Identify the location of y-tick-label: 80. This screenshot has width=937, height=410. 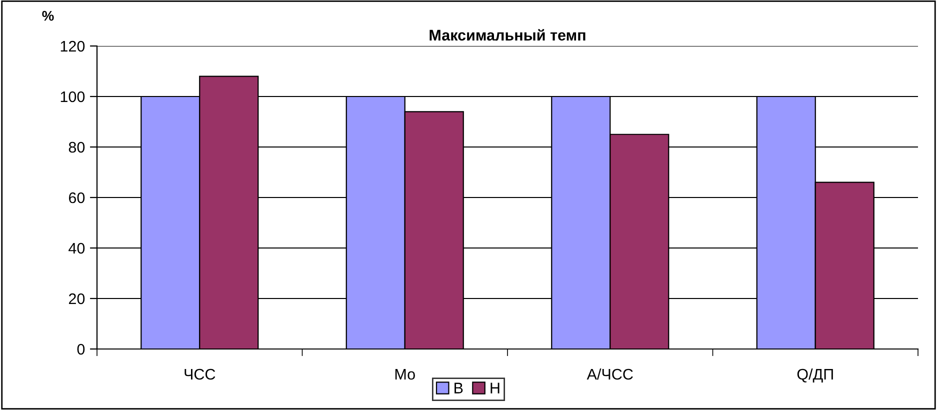
(76, 147).